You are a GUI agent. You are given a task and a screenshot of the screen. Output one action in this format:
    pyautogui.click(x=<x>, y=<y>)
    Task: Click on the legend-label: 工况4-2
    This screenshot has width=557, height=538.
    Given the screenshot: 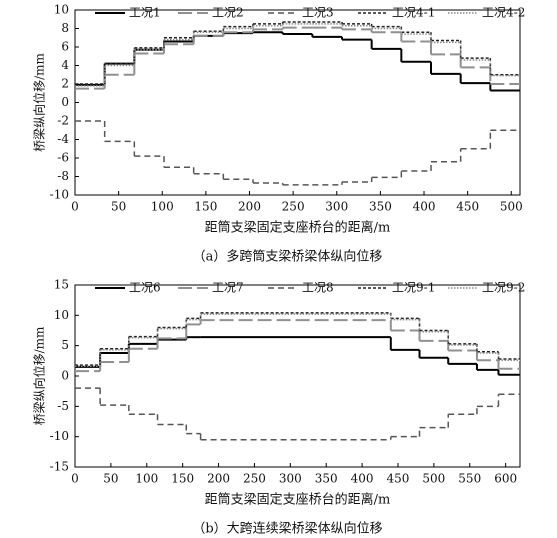 What is the action you would take?
    pyautogui.click(x=503, y=13)
    